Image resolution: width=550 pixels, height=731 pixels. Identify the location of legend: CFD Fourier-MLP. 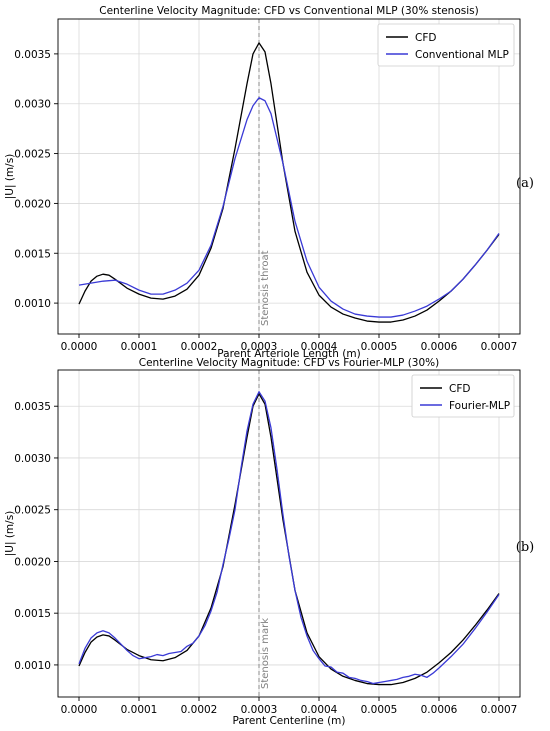
(463, 396).